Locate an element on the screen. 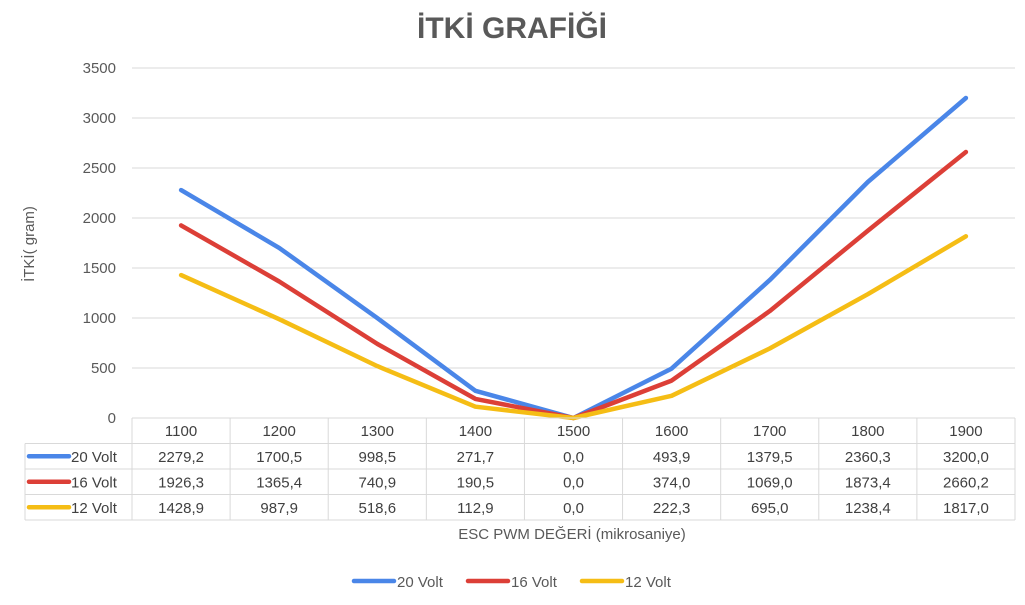 The image size is (1025, 605). chart-title: İTKİ GRAFİĞİ is located at coordinates (512, 28).